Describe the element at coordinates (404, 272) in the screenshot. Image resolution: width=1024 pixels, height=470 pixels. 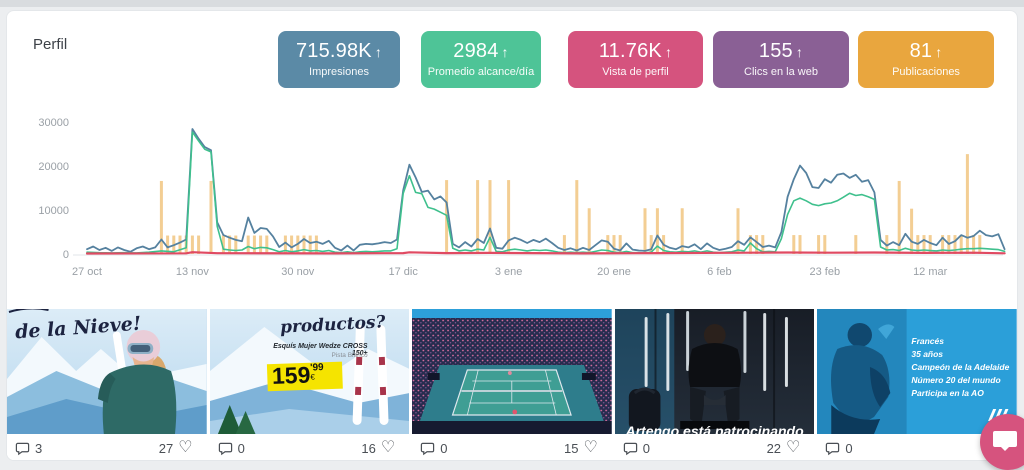
I see `x-tick-label: 17 dic` at that location.